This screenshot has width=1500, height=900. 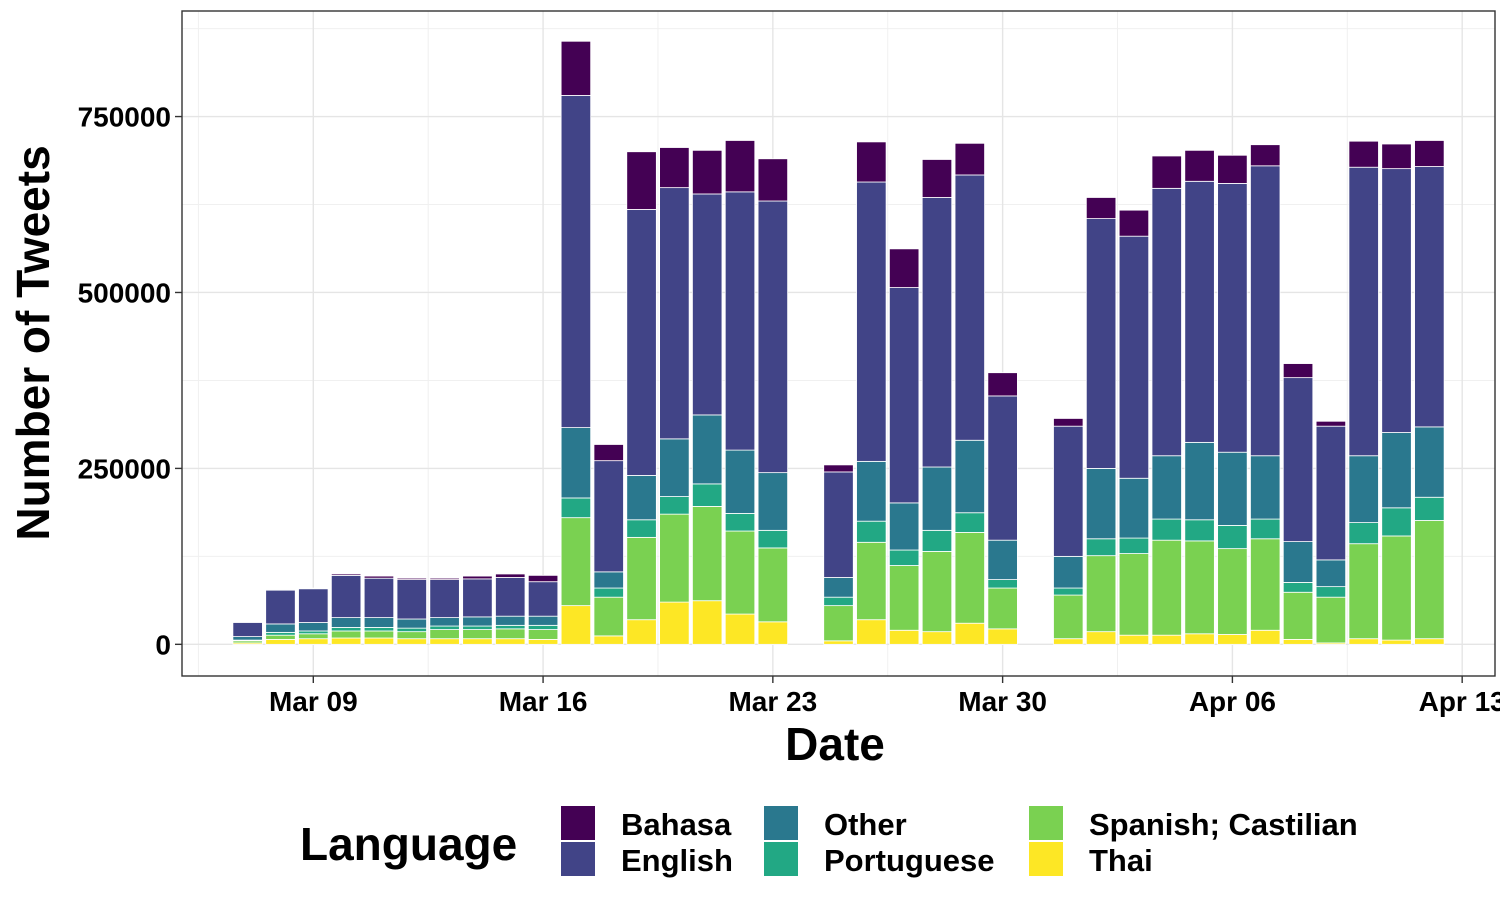 What do you see at coordinates (1193, 824) in the screenshot?
I see `legend-item-spanish-castilian: Spanish; Castilian` at bounding box center [1193, 824].